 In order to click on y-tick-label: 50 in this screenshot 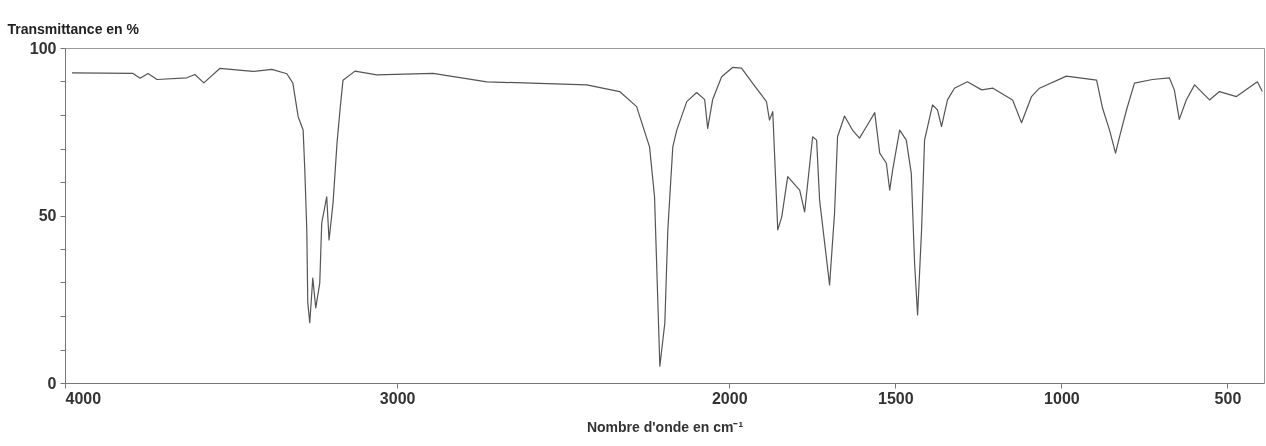, I will do `click(47, 215)`.